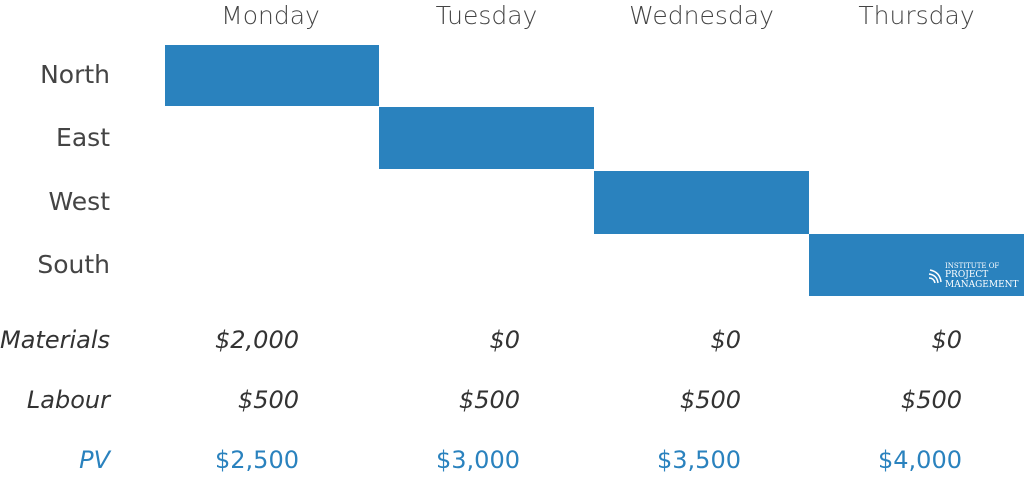  I want to click on region-label-north: North, so click(75, 74).